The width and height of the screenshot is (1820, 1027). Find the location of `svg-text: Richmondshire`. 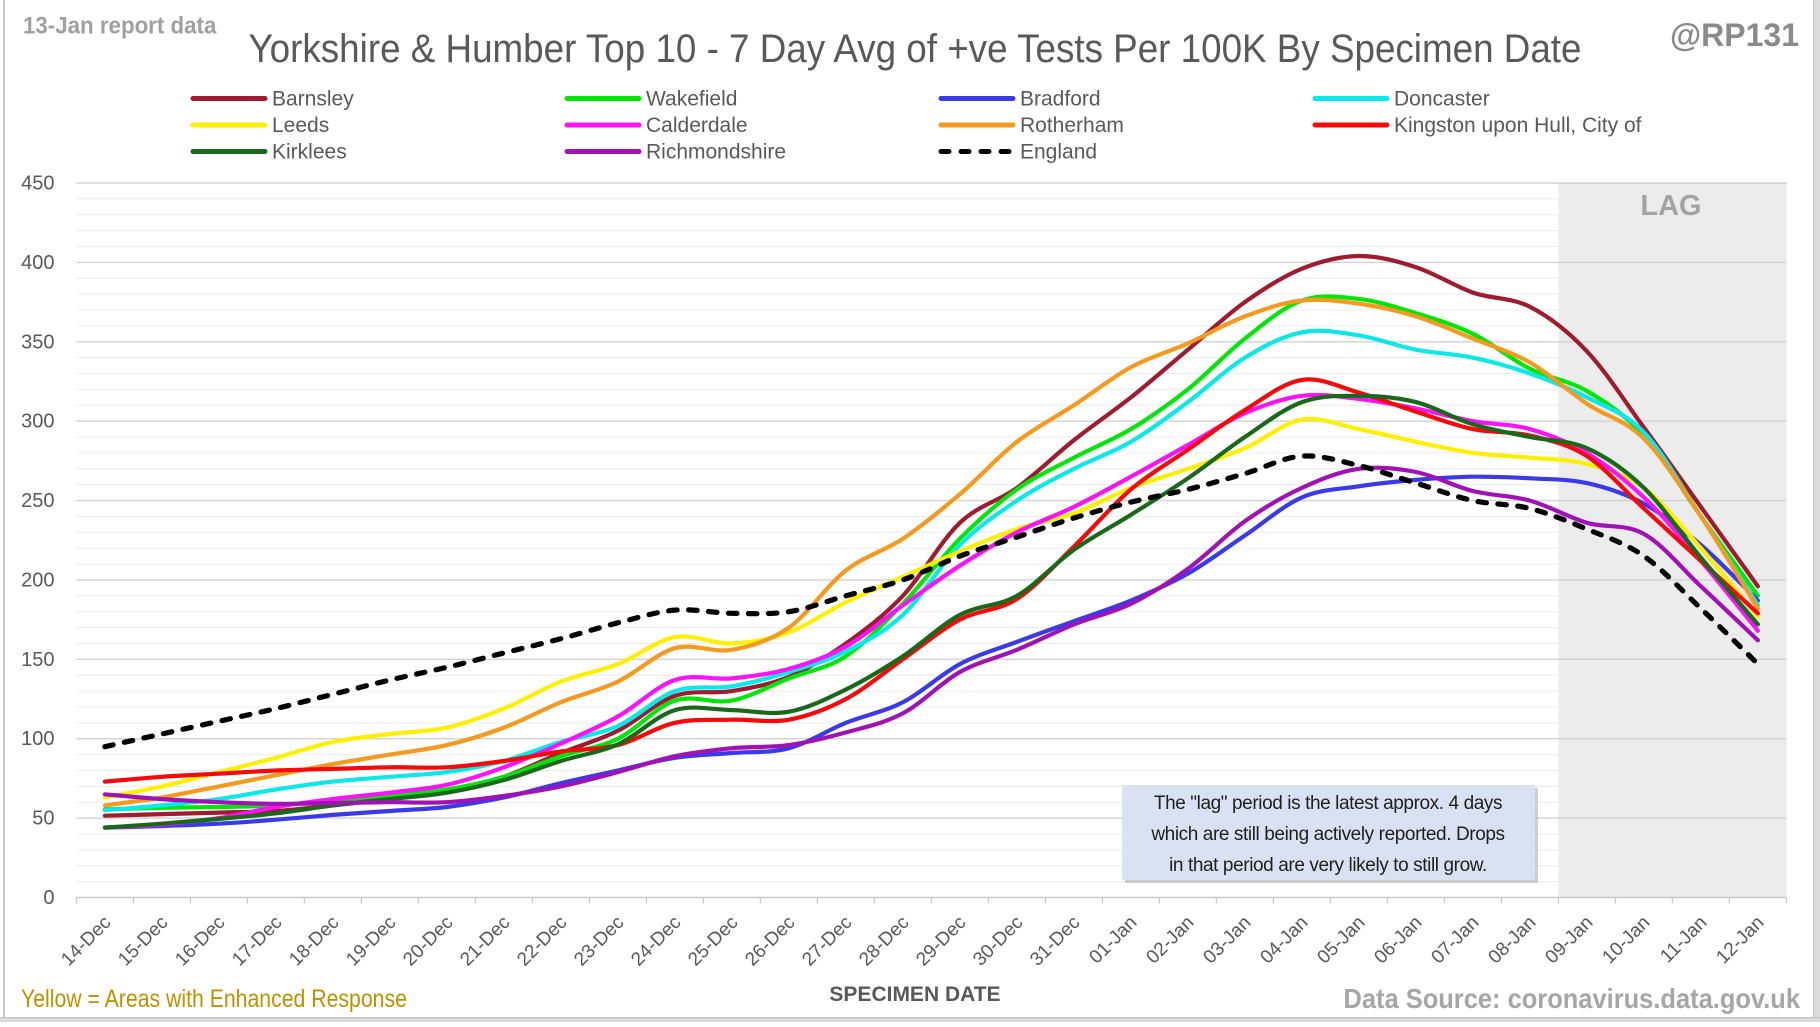

svg-text: Richmondshire is located at coordinates (716, 152).